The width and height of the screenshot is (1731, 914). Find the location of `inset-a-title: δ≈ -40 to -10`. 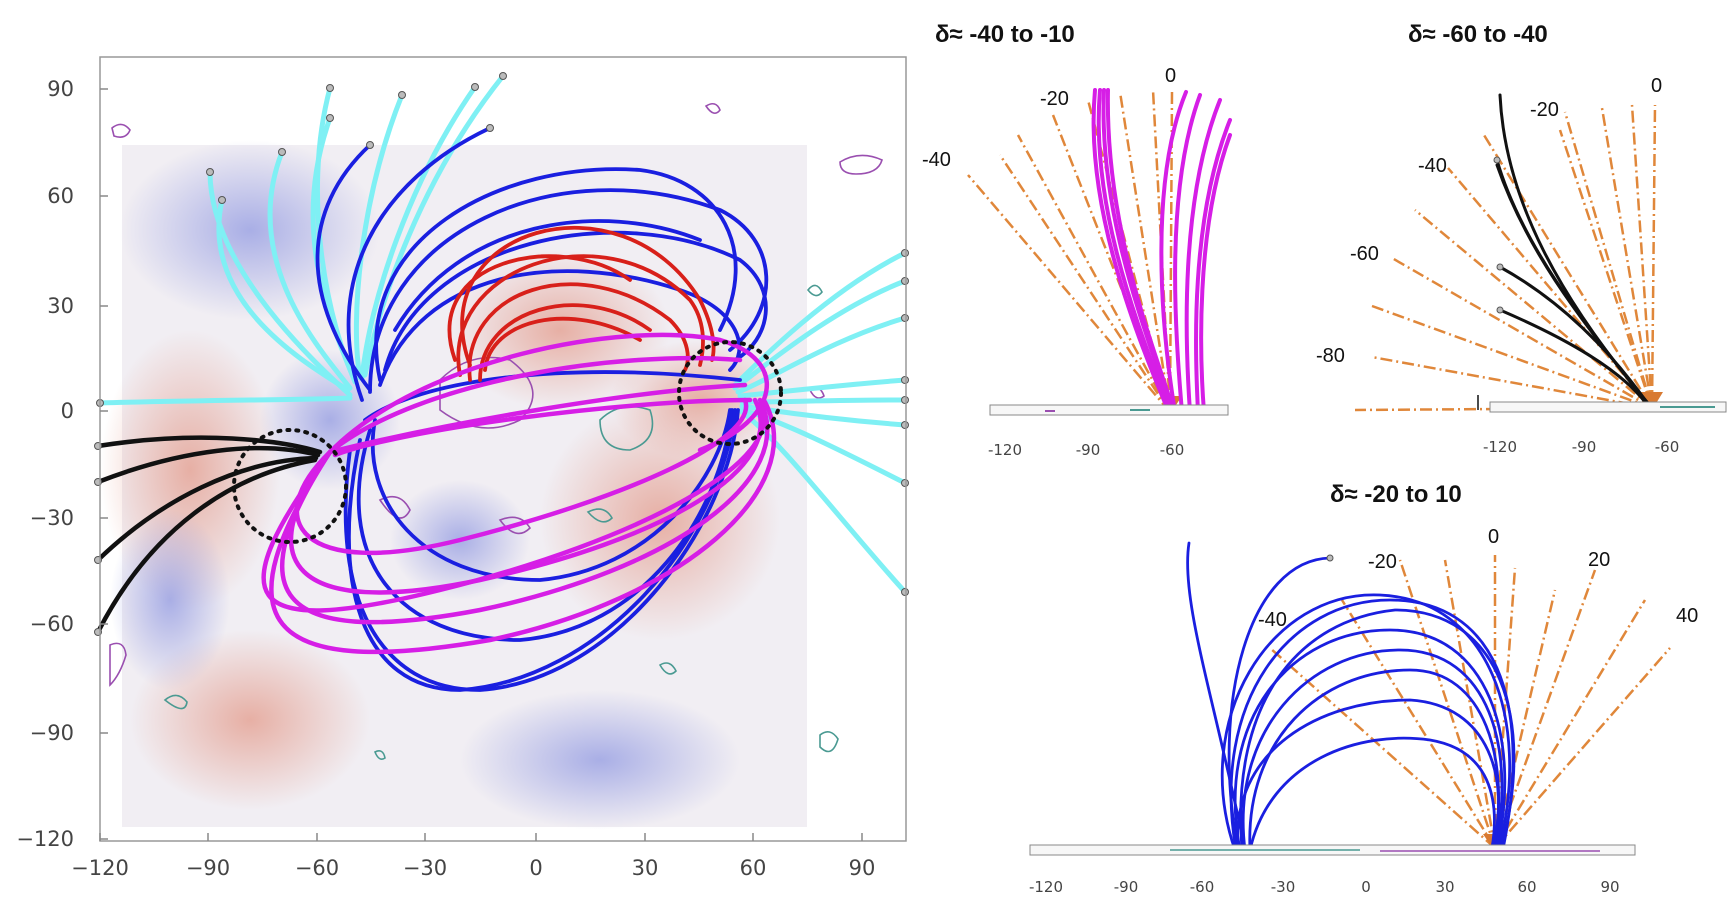

inset-a-title: δ≈ -40 to -10 is located at coordinates (1005, 34).